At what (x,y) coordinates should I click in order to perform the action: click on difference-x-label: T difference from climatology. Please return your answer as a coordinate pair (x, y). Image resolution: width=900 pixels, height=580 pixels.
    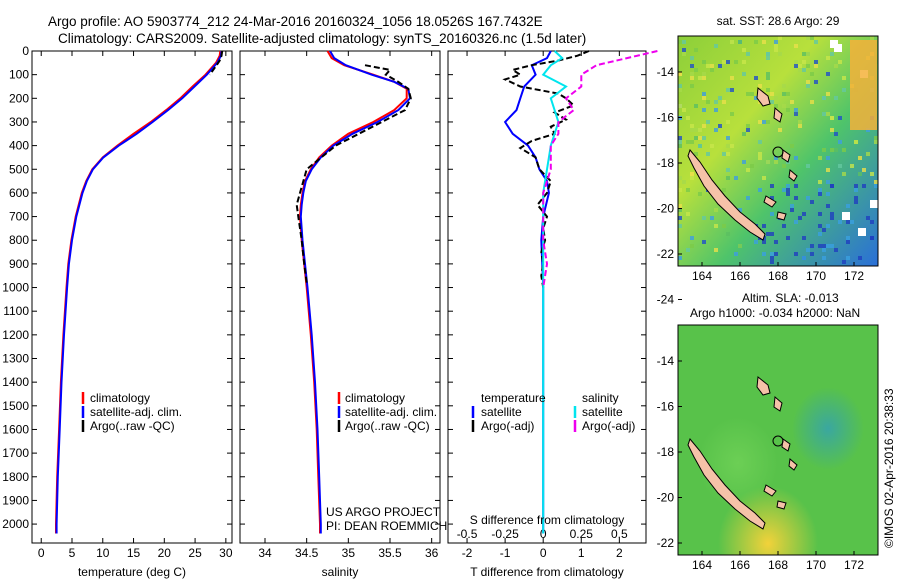
    Looking at the image, I should click on (547, 572).